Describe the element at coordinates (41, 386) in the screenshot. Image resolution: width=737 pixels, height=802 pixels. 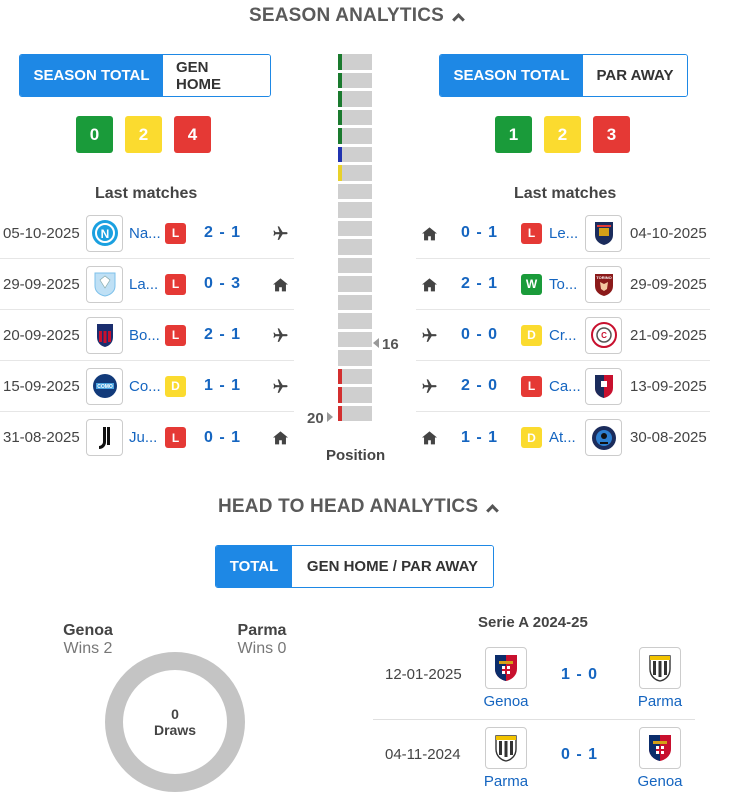
I see `match-date: 15-09-2025` at that location.